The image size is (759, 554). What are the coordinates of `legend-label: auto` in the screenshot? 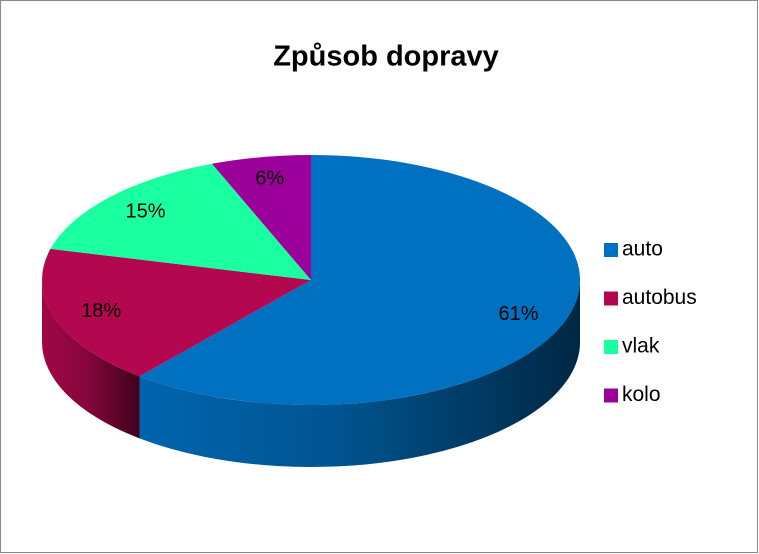 It's located at (642, 249).